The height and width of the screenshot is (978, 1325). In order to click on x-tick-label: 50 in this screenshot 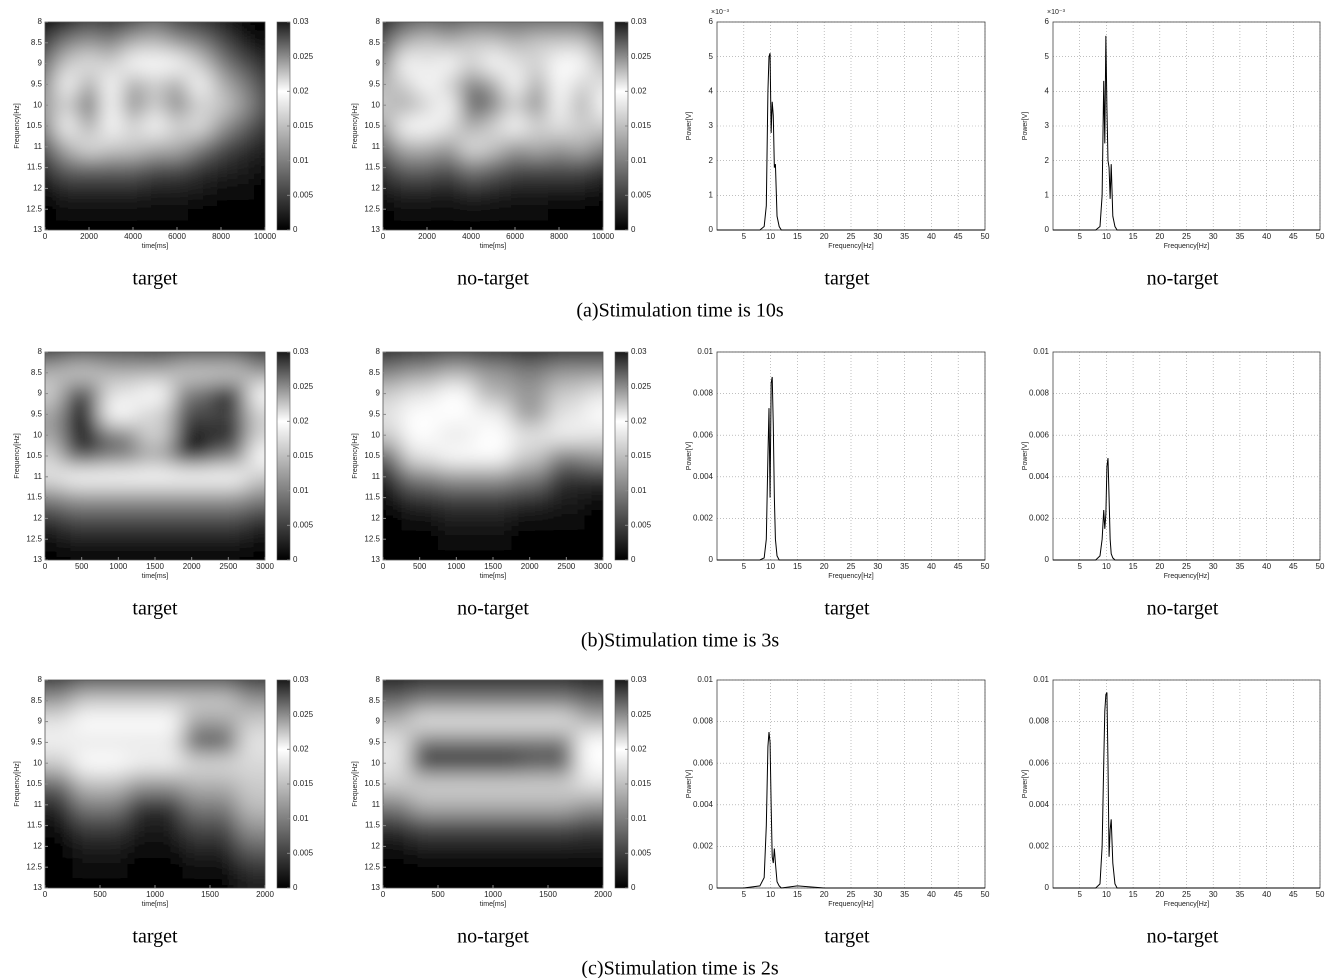, I will do `click(1320, 236)`.